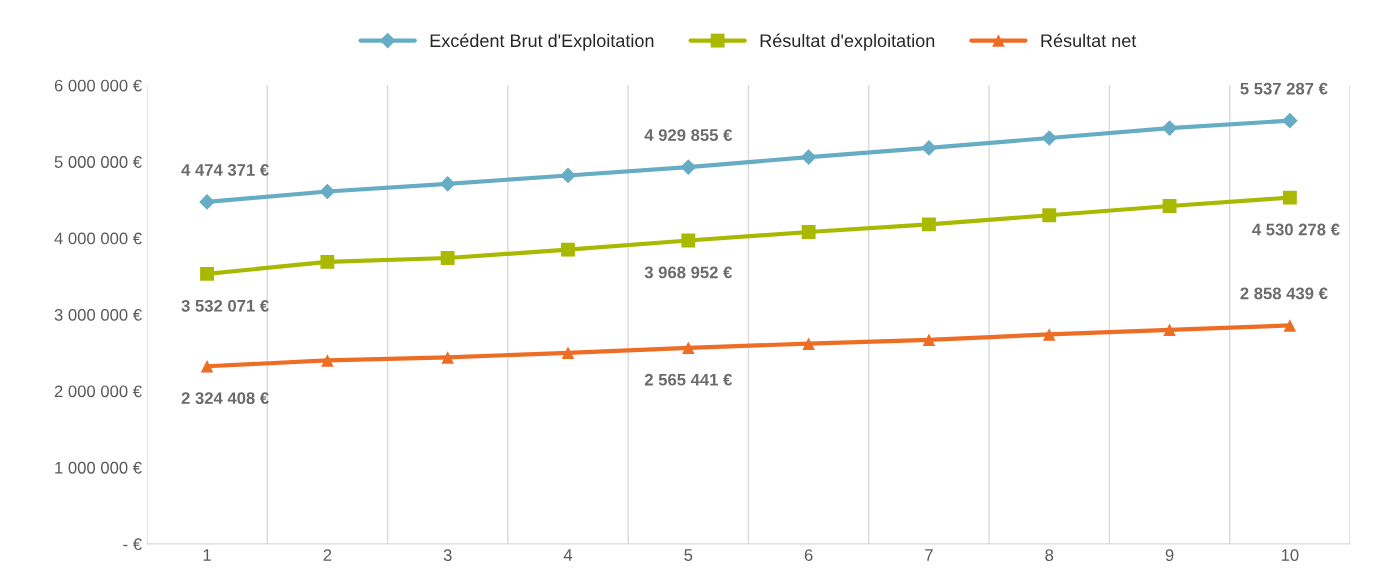 The width and height of the screenshot is (1399, 588). I want to click on y-tick-label: 1 000 000 €, so click(98, 467).